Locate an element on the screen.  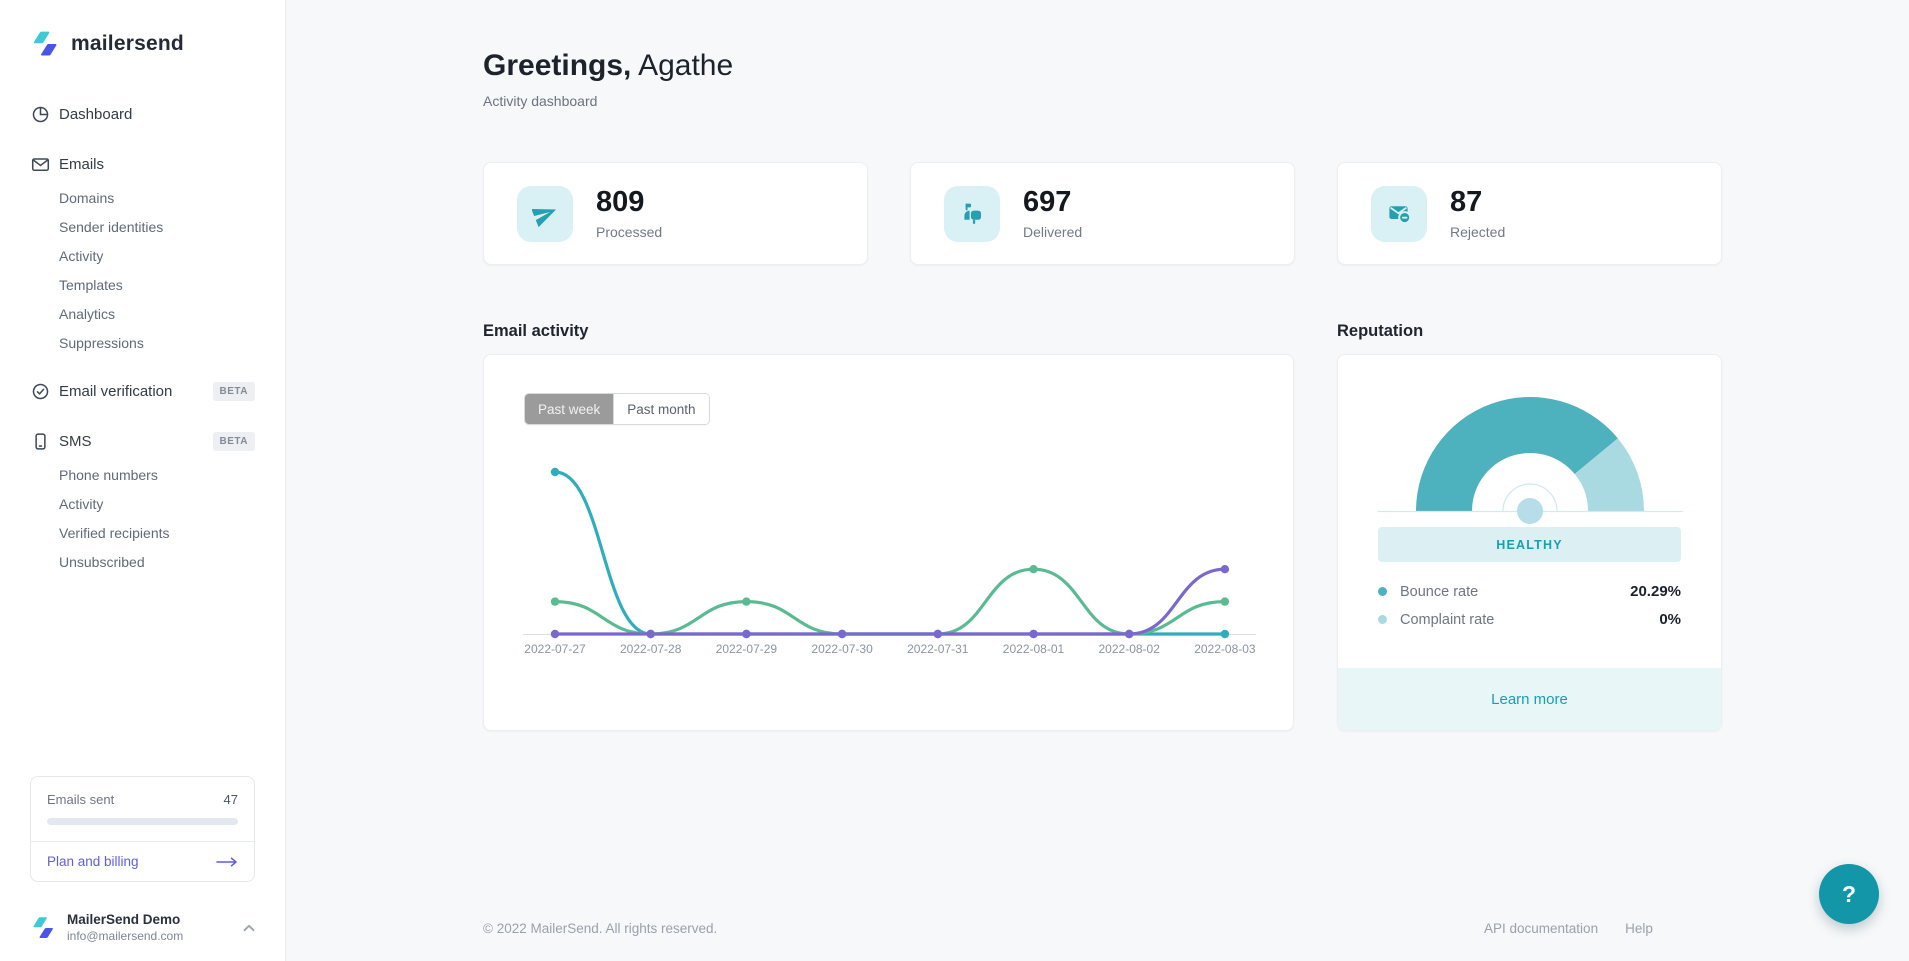
stat-cards: 809 Processed 697 Delivered is located at coordinates (1102, 213).